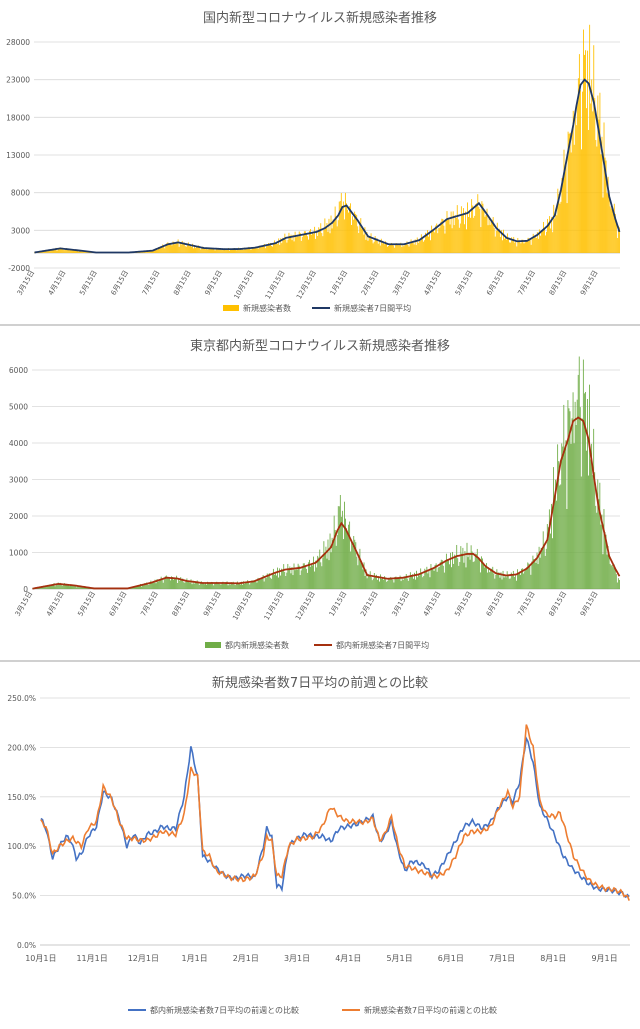 The width and height of the screenshot is (640, 1029). I want to click on x-tick-label: 1月15日, so click(339, 283).